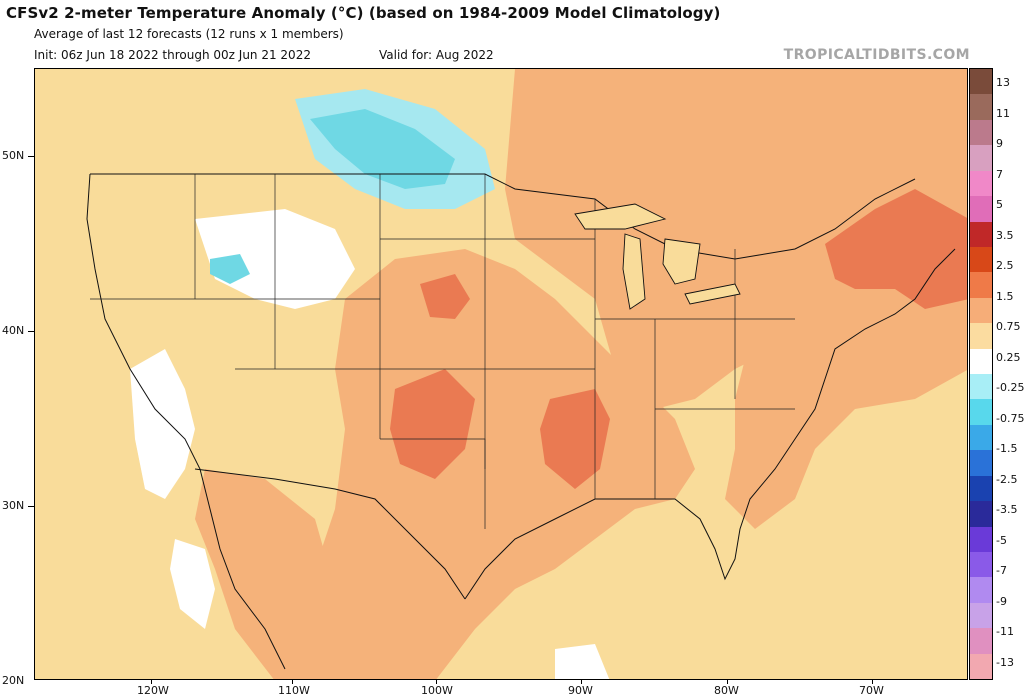 Image resolution: width=1024 pixels, height=700 pixels. What do you see at coordinates (1003, 113) in the screenshot?
I see `colorbar-level-label: 11` at bounding box center [1003, 113].